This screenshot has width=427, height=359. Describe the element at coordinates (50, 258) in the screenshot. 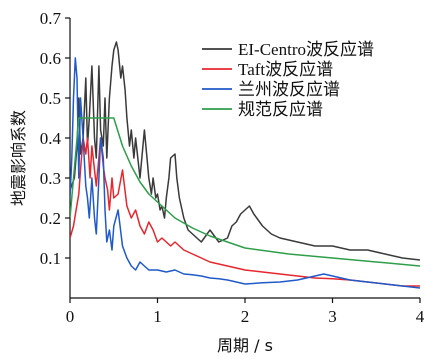

I see `y-tick-label: 0.1` at that location.